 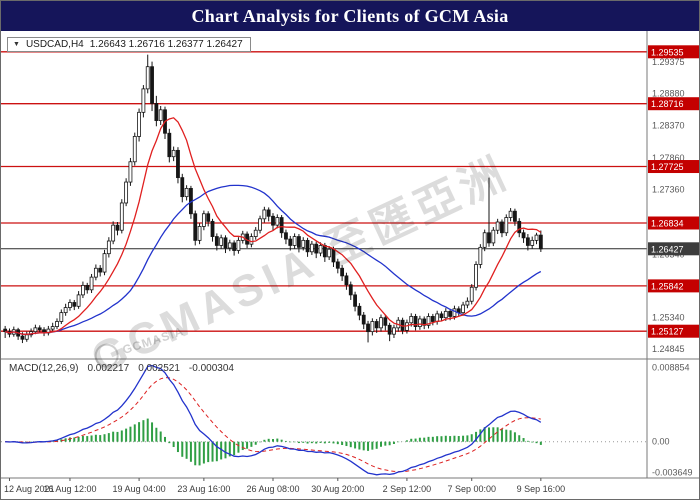 I want to click on macd-value-main: 0.002217, so click(x=108, y=368).